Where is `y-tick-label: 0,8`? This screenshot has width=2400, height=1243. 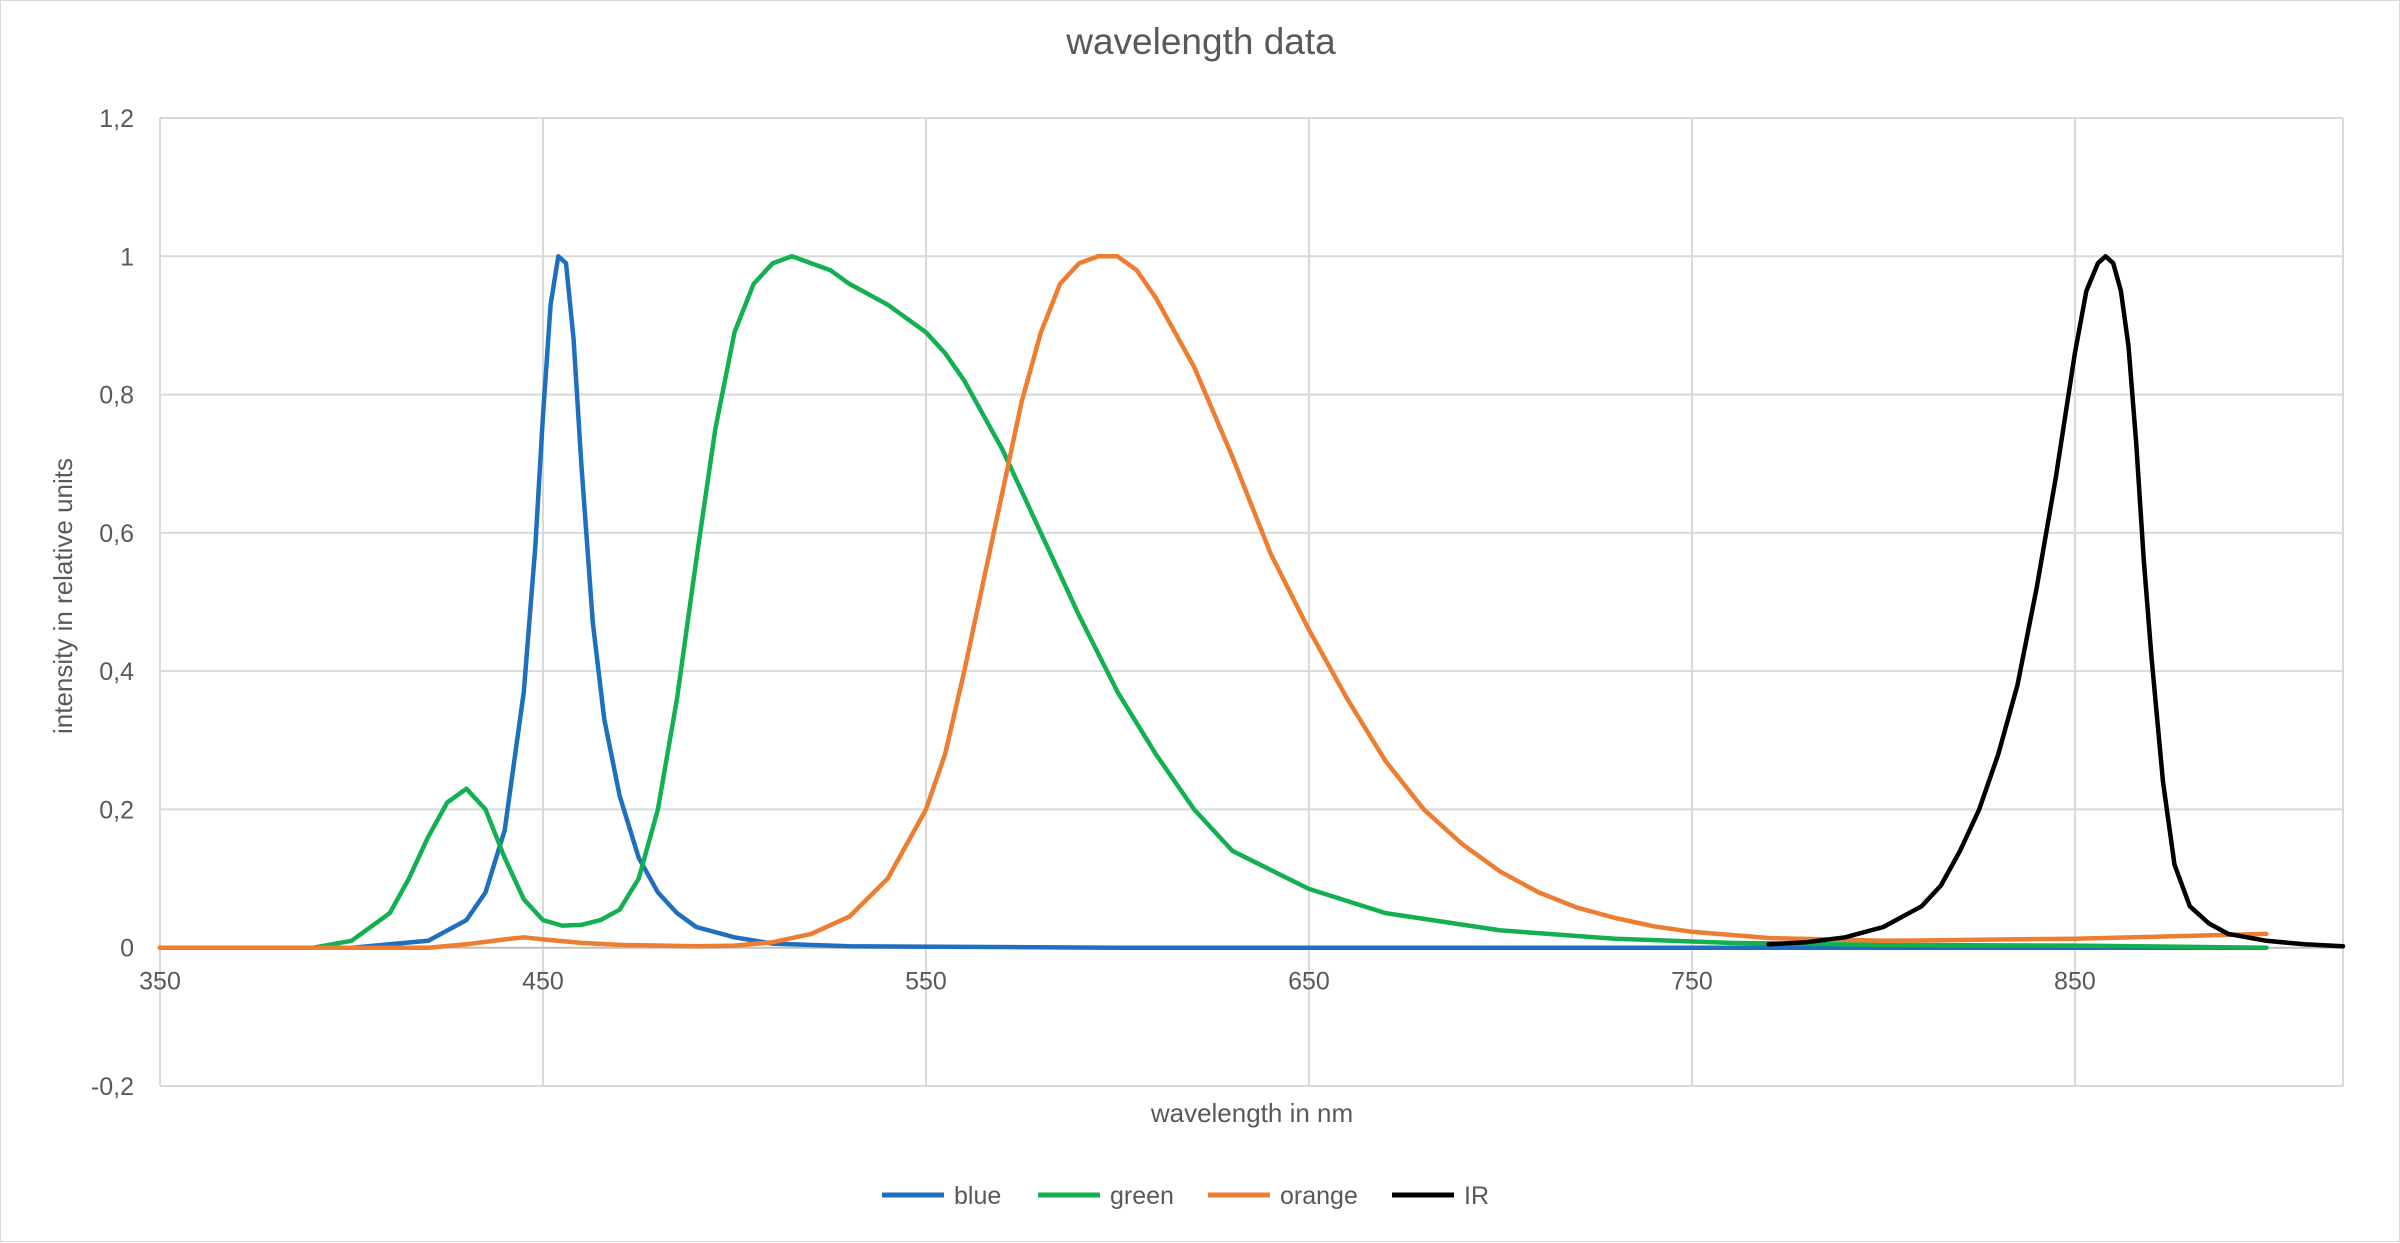 y-tick-label: 0,8 is located at coordinates (116, 396).